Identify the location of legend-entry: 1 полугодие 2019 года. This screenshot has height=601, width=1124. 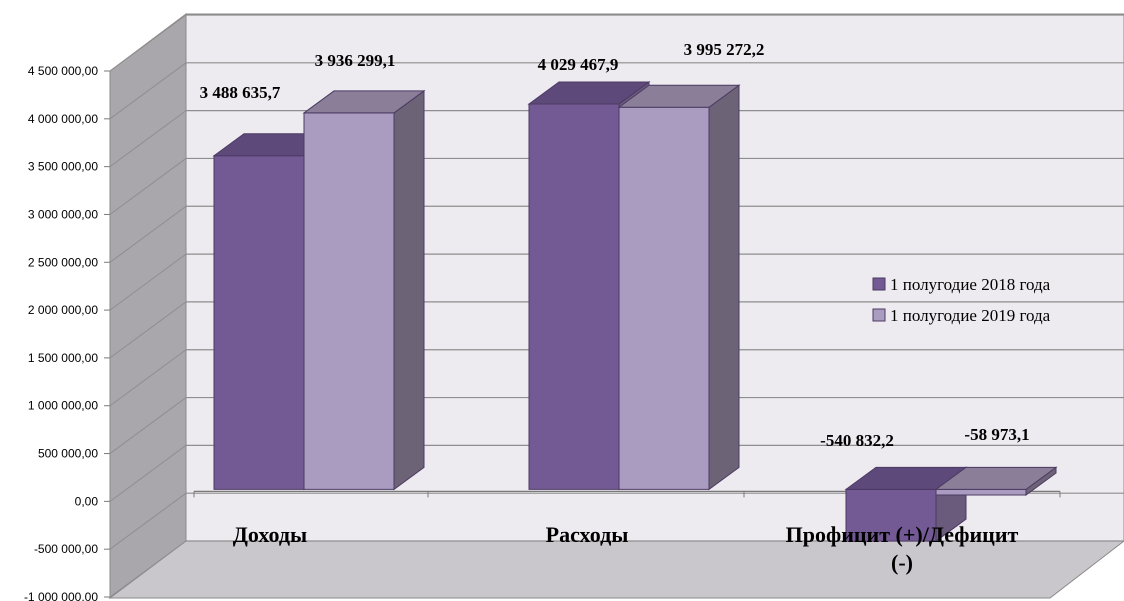
(970, 315).